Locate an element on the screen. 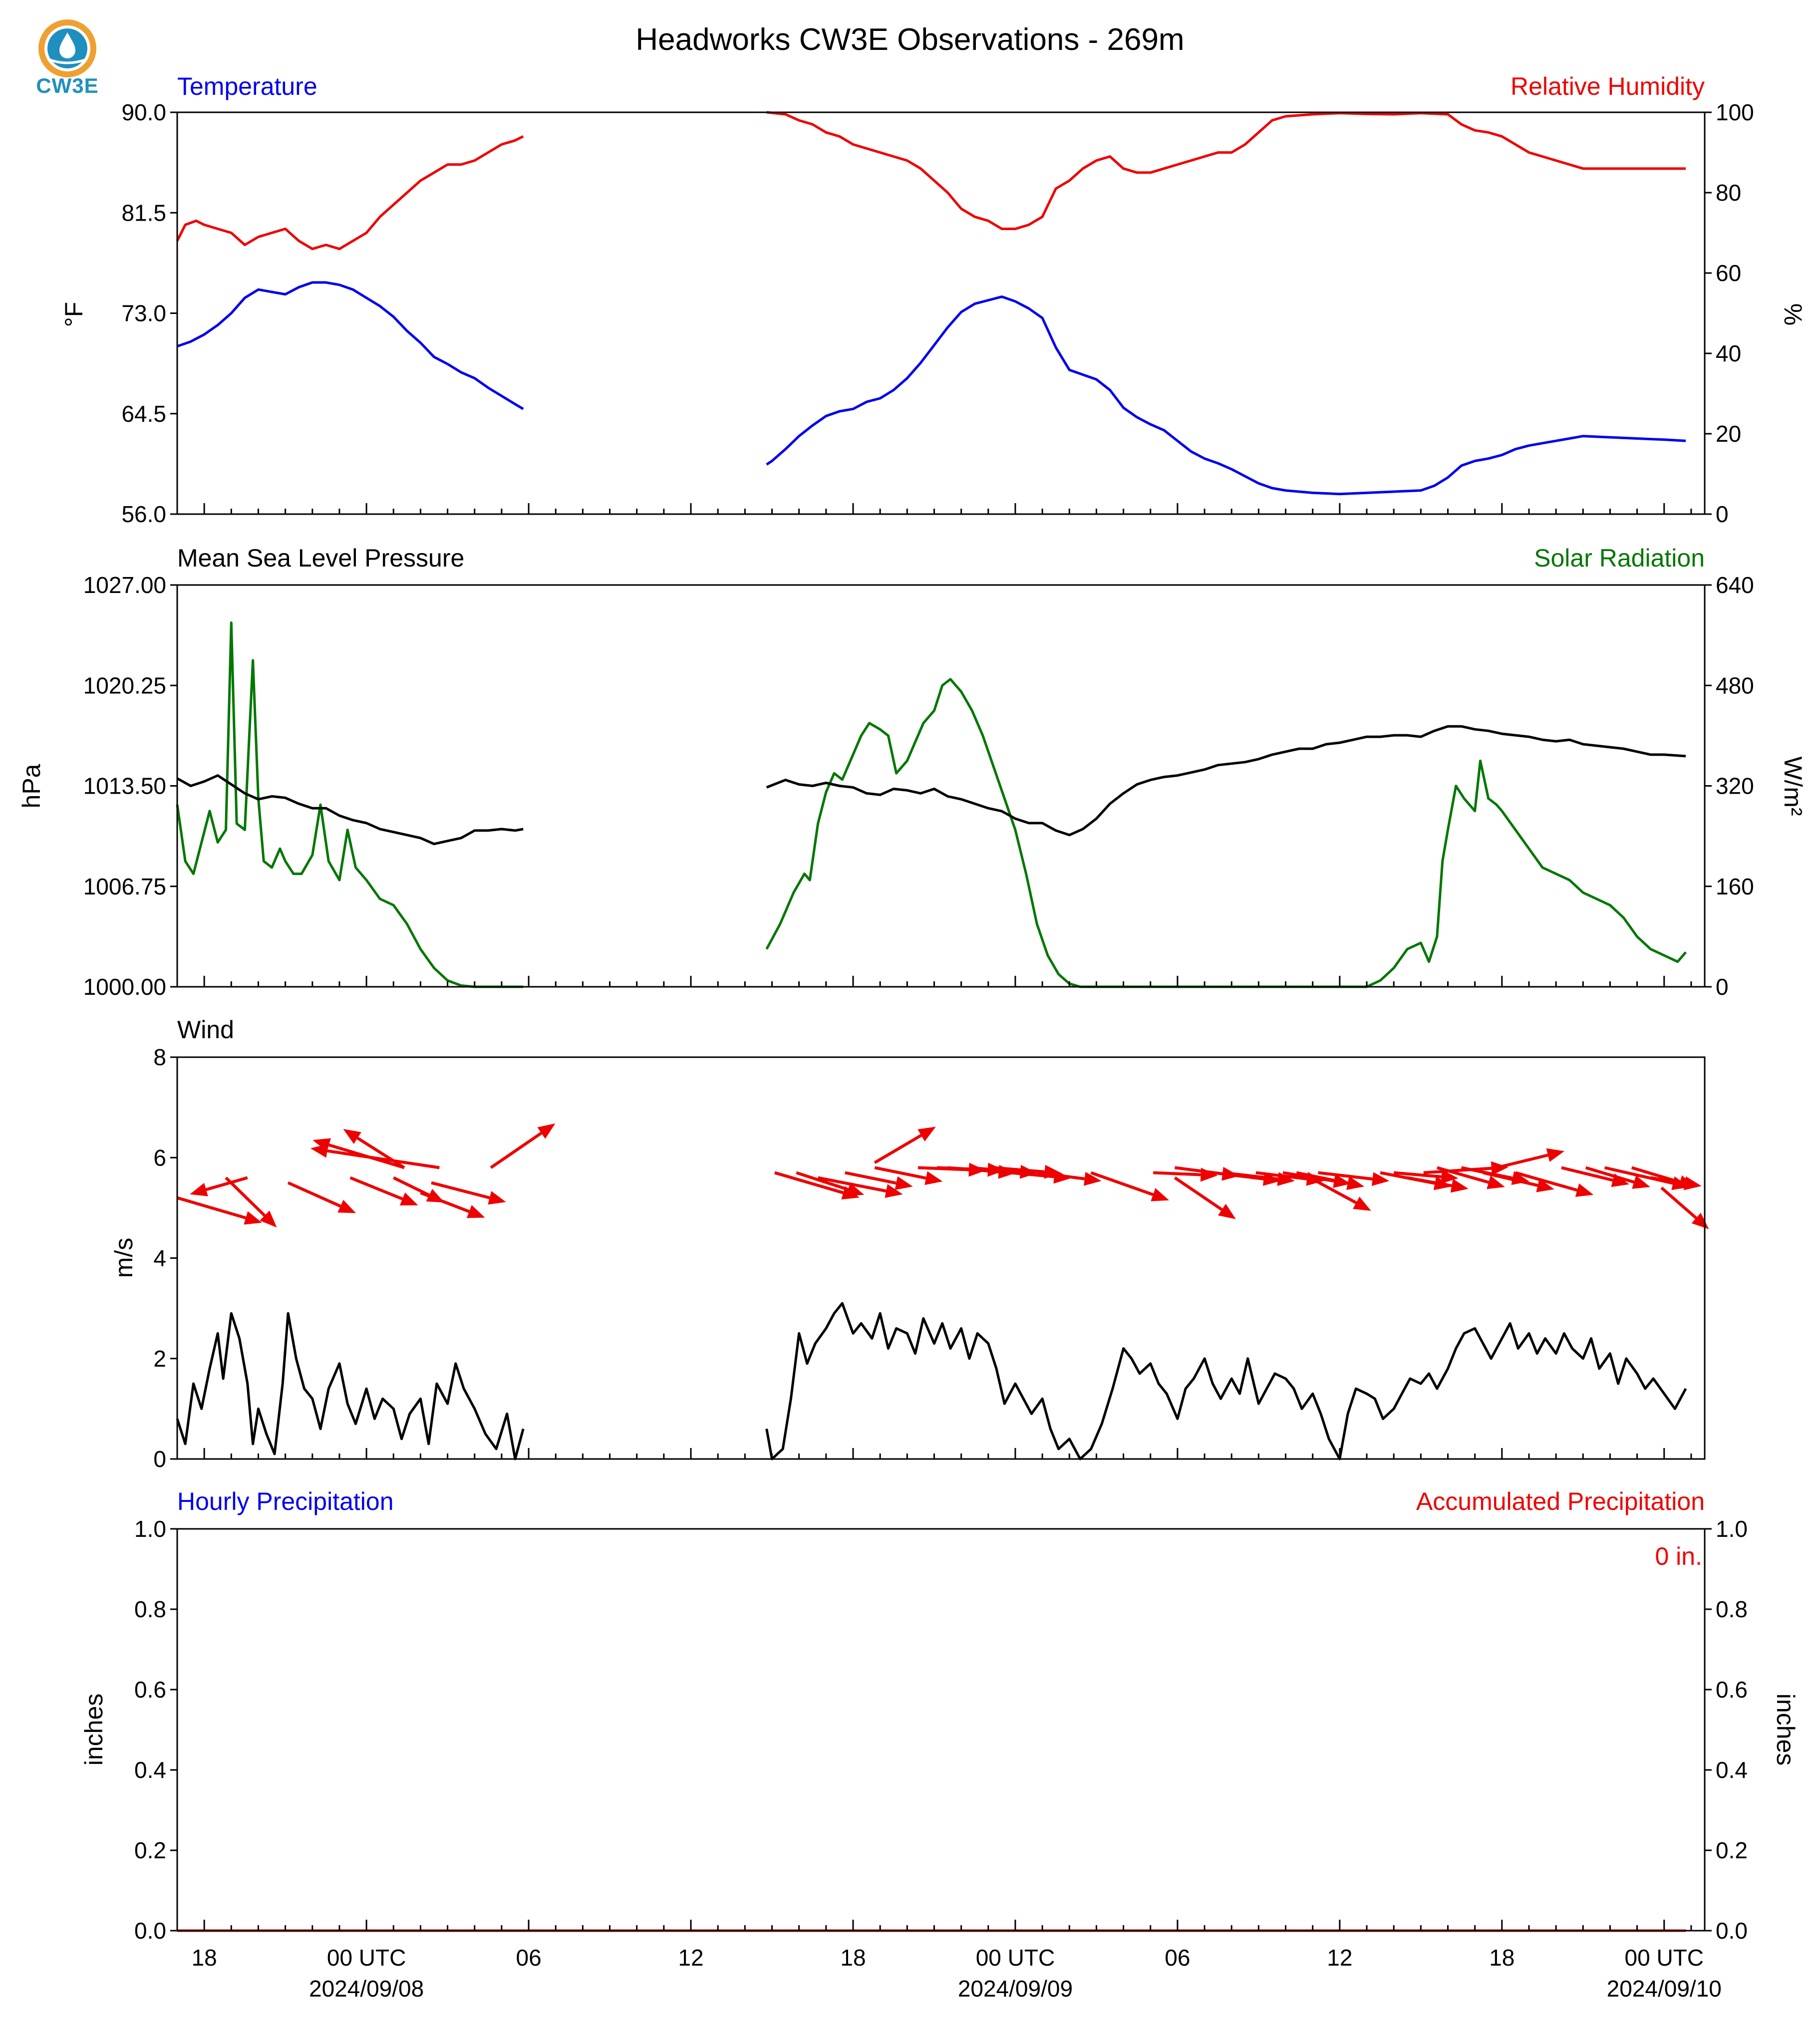 This screenshot has height=2028, width=1820. hourly-precip-title: Hourly Precipitation is located at coordinates (285, 1501).